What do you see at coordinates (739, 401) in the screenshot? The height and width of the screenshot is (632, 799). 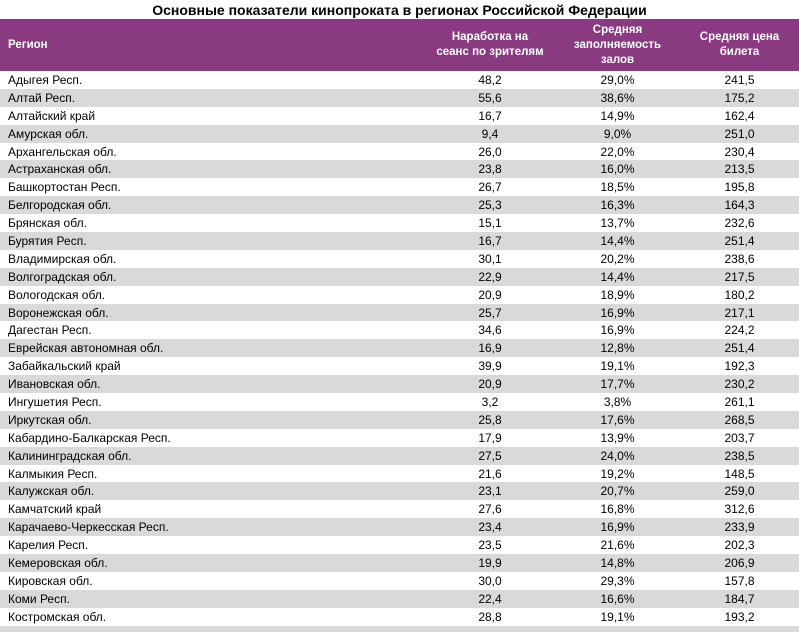 I see `average-ticket-price-cell: 261,1` at bounding box center [739, 401].